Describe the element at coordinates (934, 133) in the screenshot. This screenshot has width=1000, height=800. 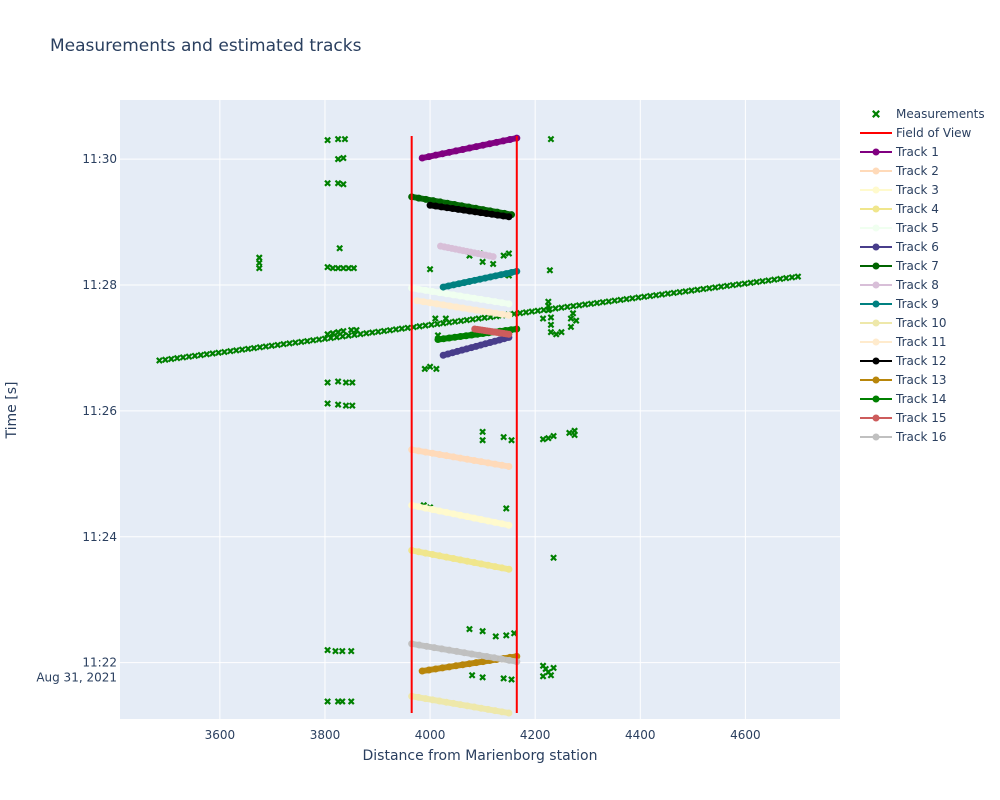
I see `legend-label: Field of View` at that location.